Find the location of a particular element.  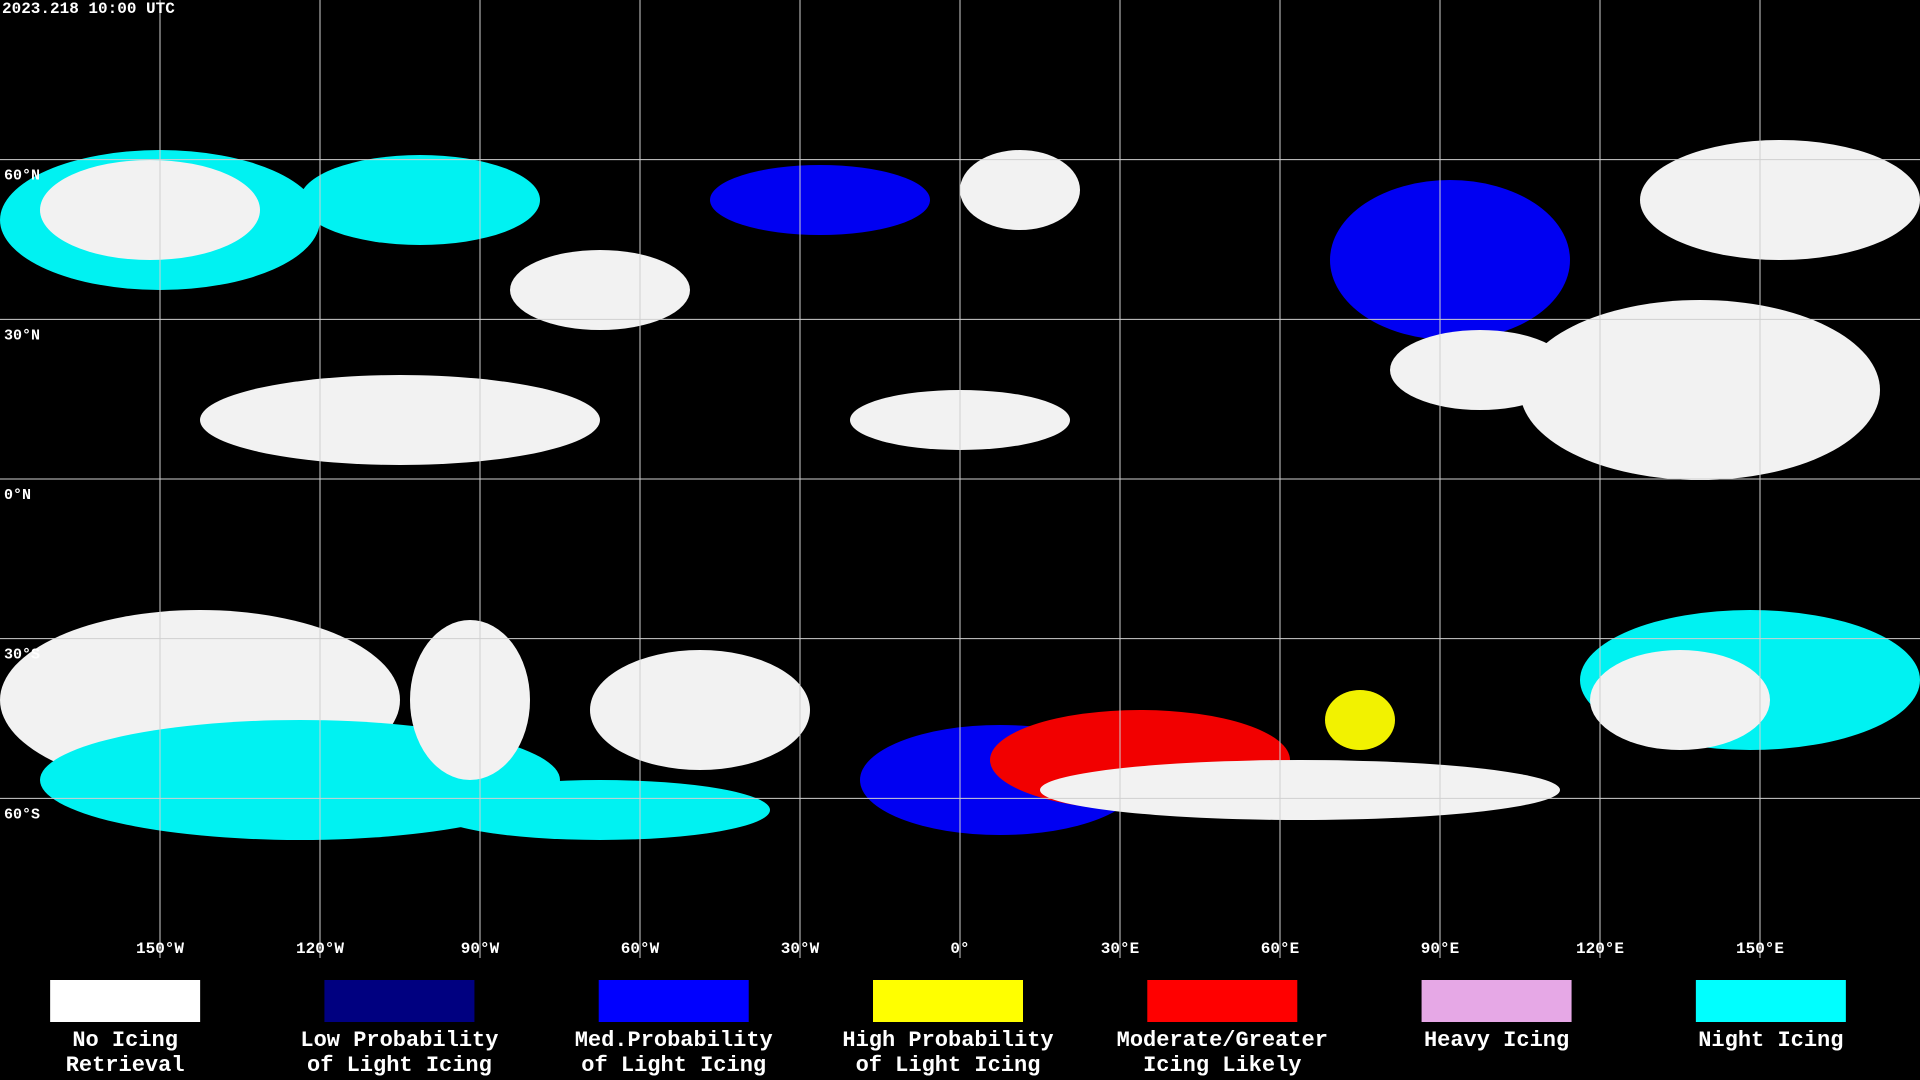

legend-label: Night Icing is located at coordinates (1770, 1040).